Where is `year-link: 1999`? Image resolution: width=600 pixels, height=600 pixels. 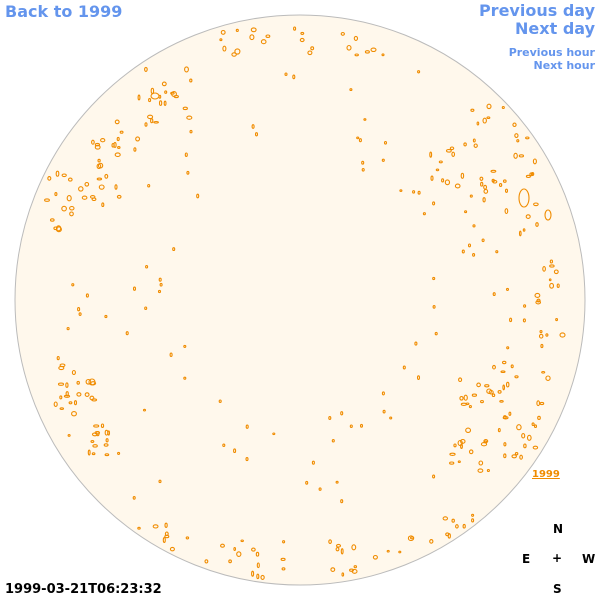
year-link: 1999 is located at coordinates (546, 474).